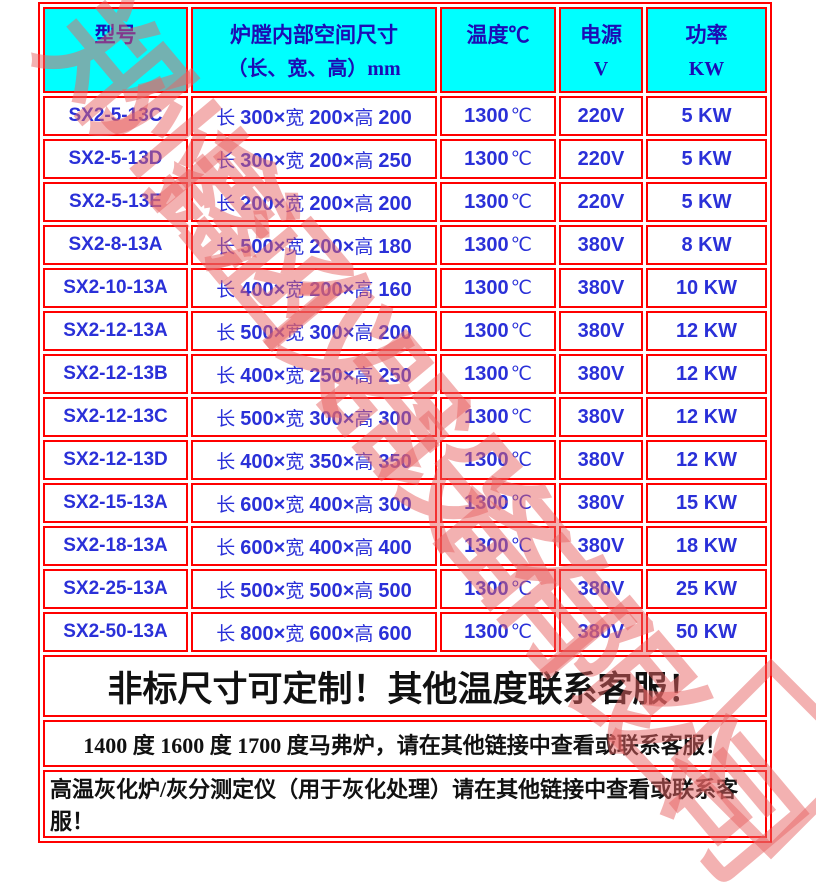 The image size is (816, 882). I want to click on power-cell: 25 KW, so click(706, 589).